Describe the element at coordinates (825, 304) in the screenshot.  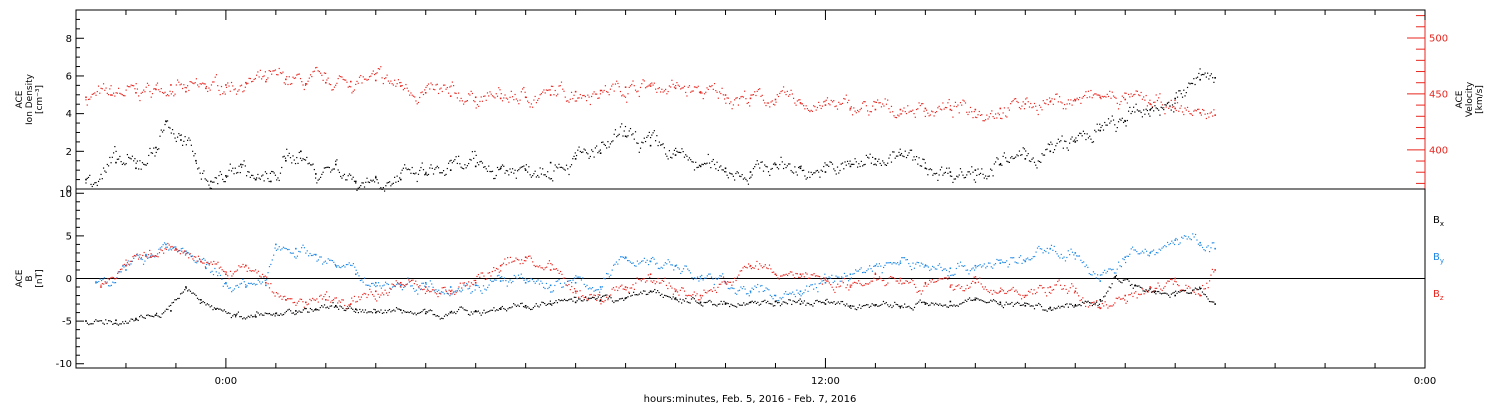
I see `bx-series-point` at that location.